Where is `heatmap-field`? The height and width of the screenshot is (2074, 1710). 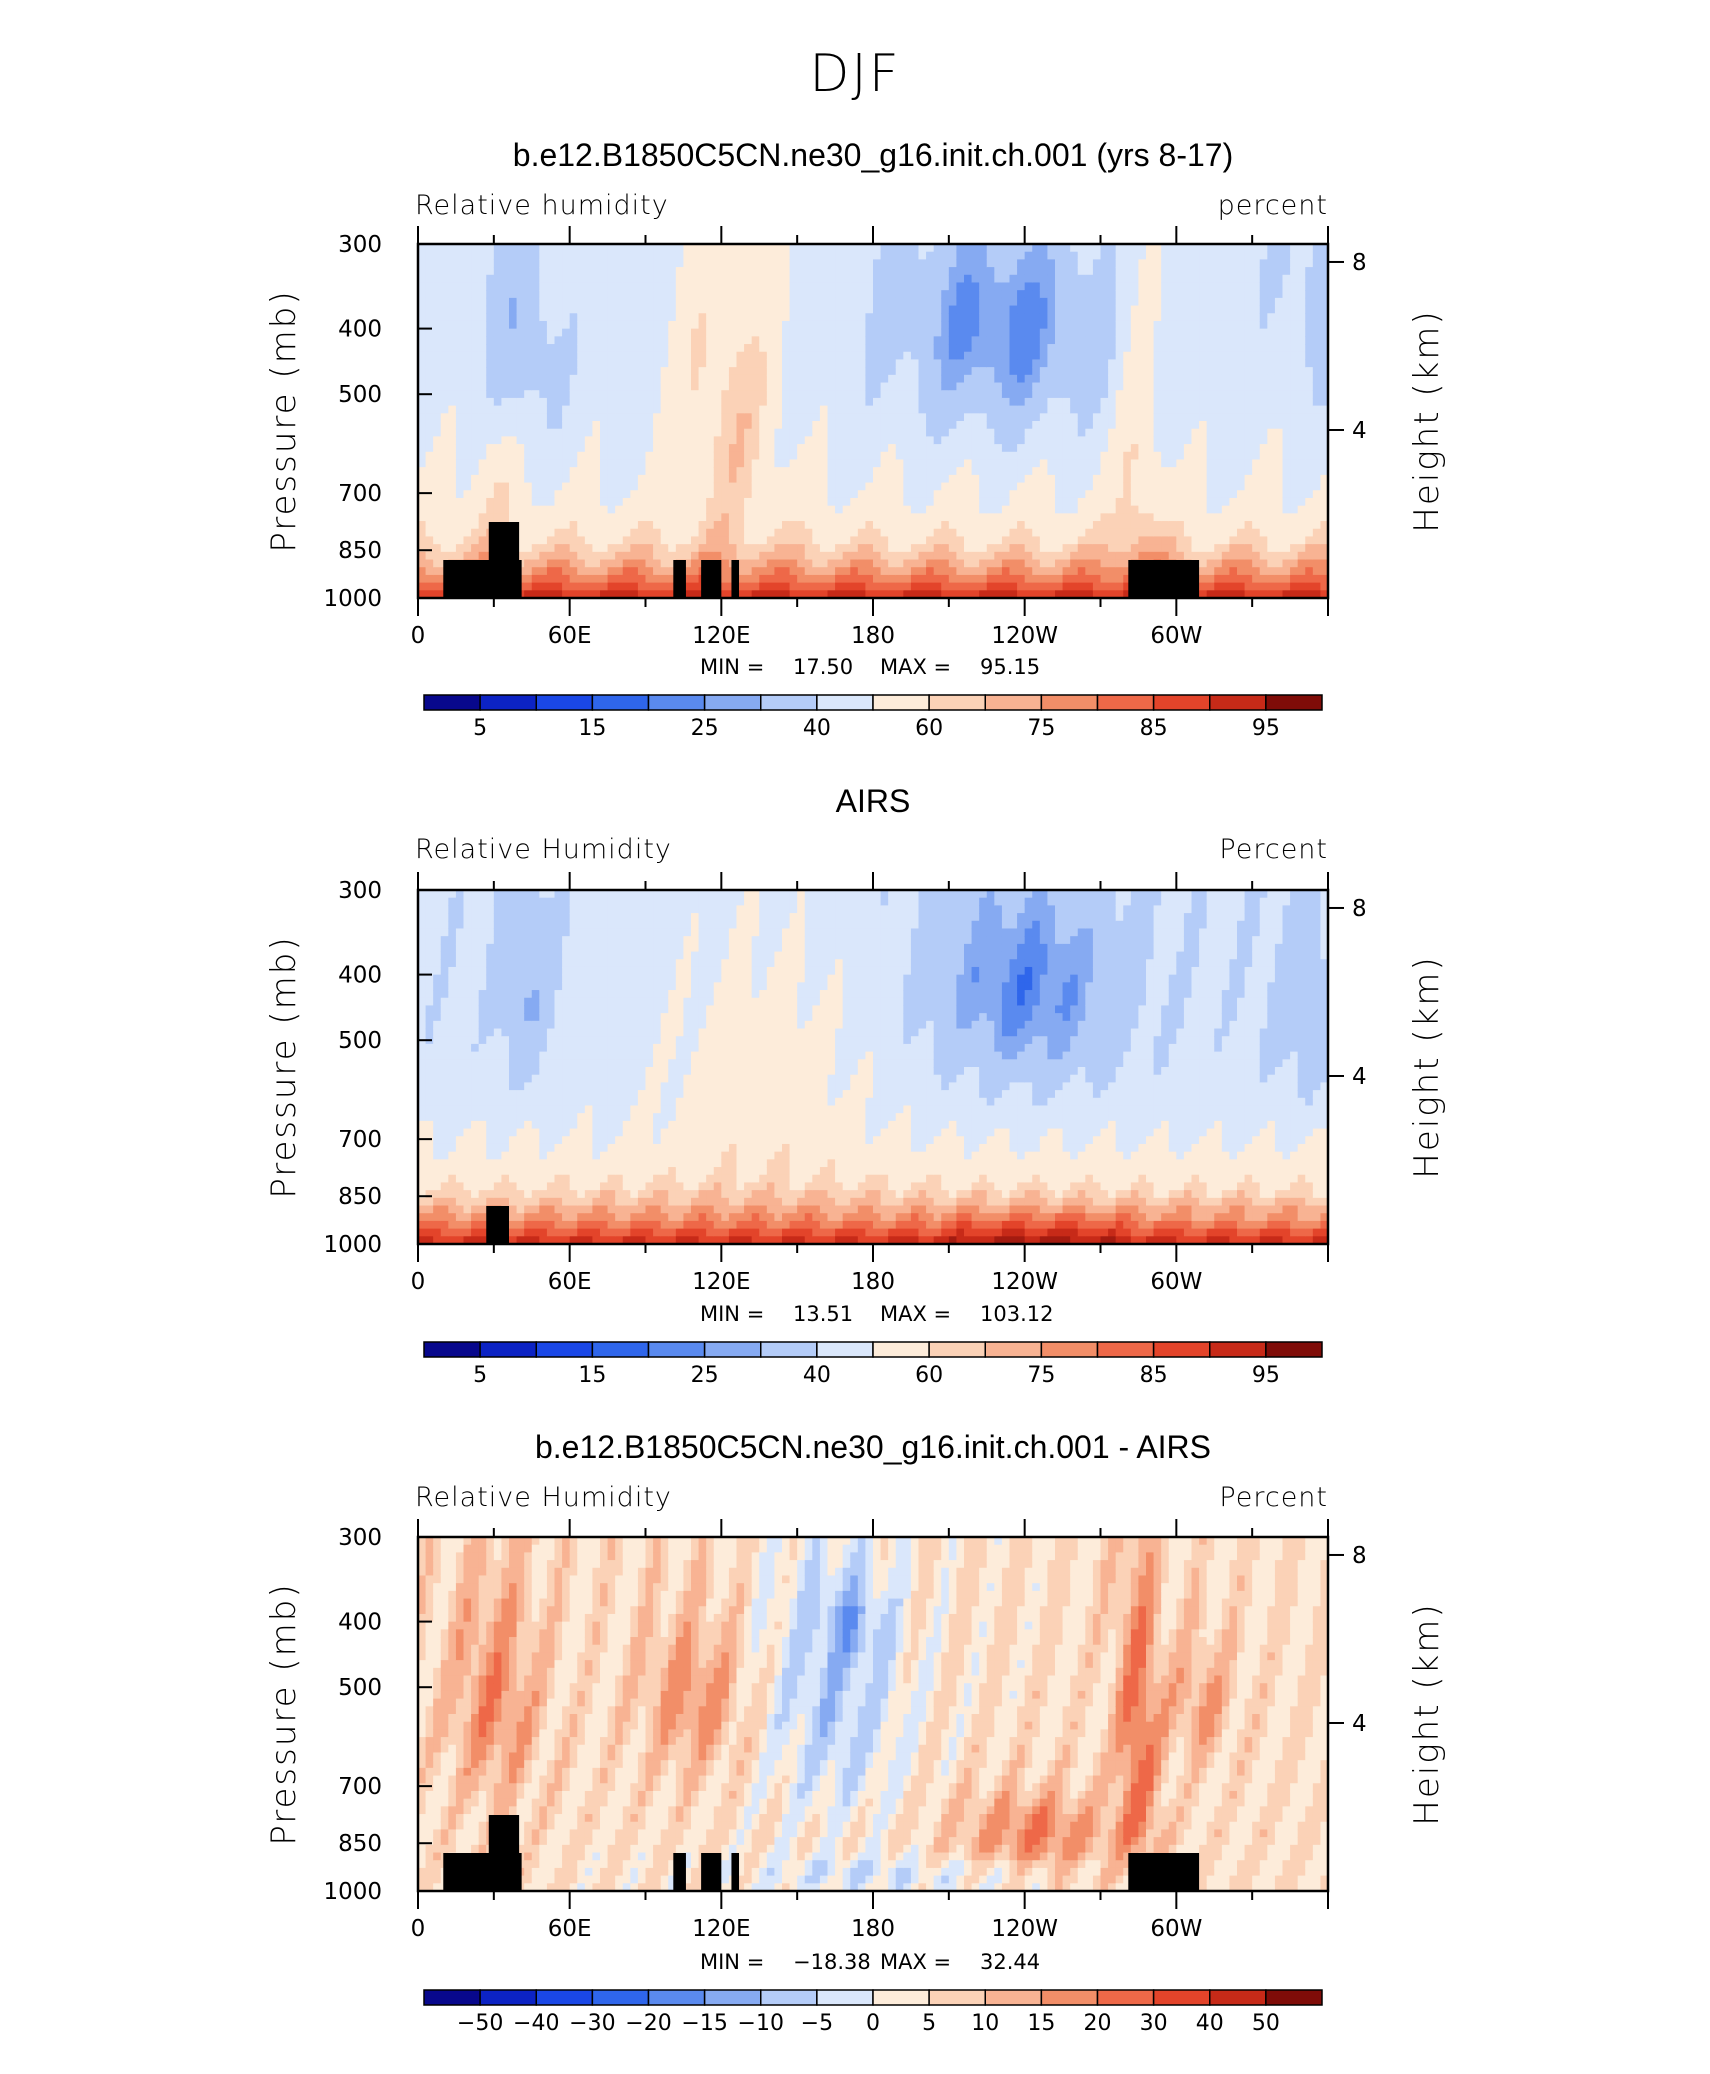
heatmap-field is located at coordinates (873, 421).